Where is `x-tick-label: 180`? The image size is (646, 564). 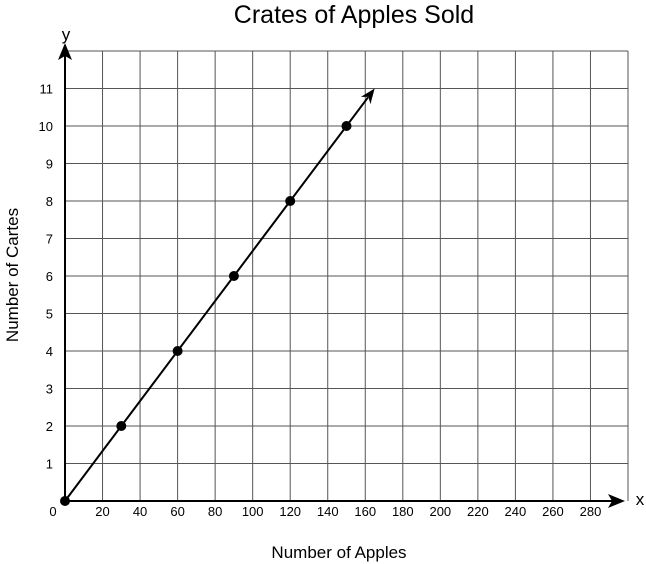 x-tick-label: 180 is located at coordinates (403, 511).